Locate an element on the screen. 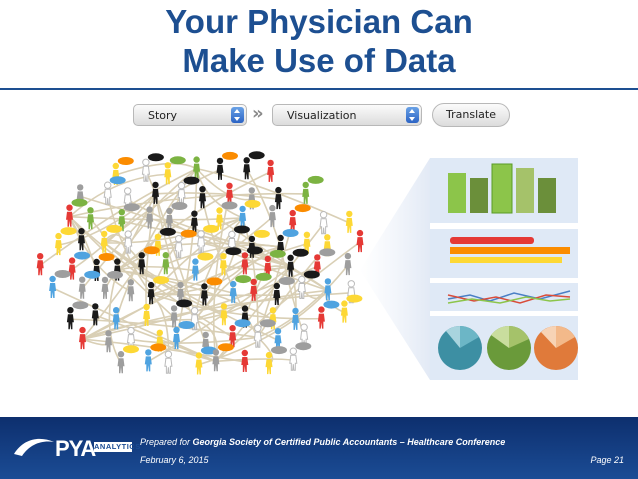 This screenshot has height=479, width=638. horizontal-bar-panel is located at coordinates (504, 253).